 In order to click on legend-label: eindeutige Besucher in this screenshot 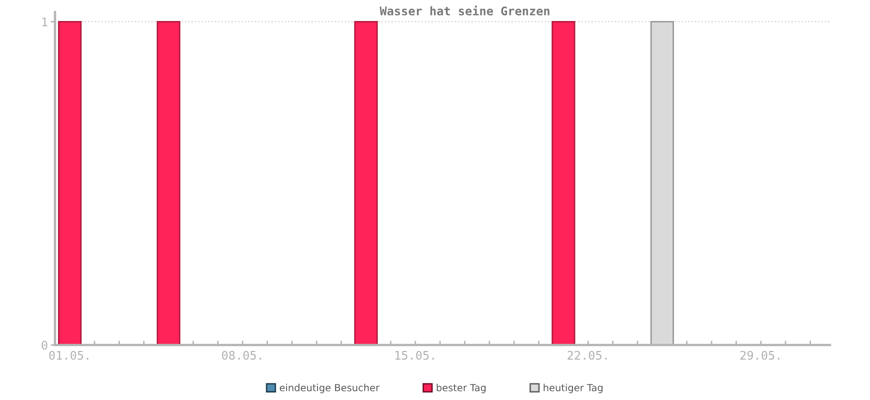, I will do `click(330, 389)`.